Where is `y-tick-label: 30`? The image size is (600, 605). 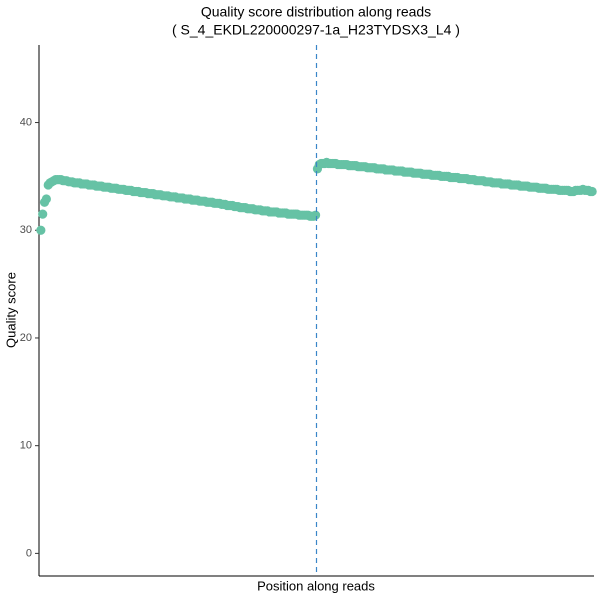 y-tick-label: 30 is located at coordinates (26, 230).